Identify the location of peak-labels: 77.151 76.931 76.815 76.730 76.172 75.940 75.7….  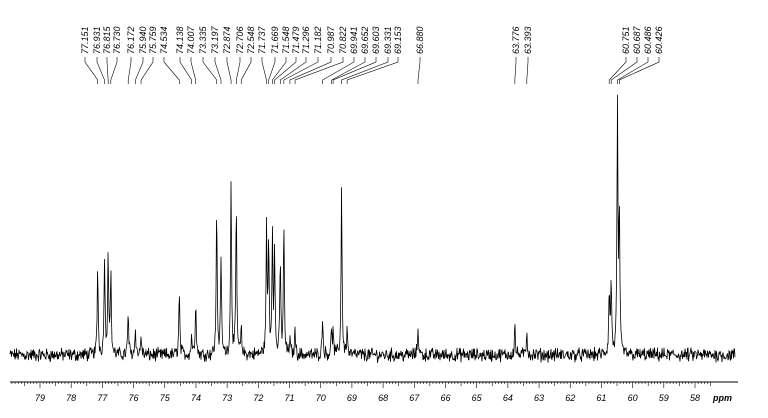
(372, 39).